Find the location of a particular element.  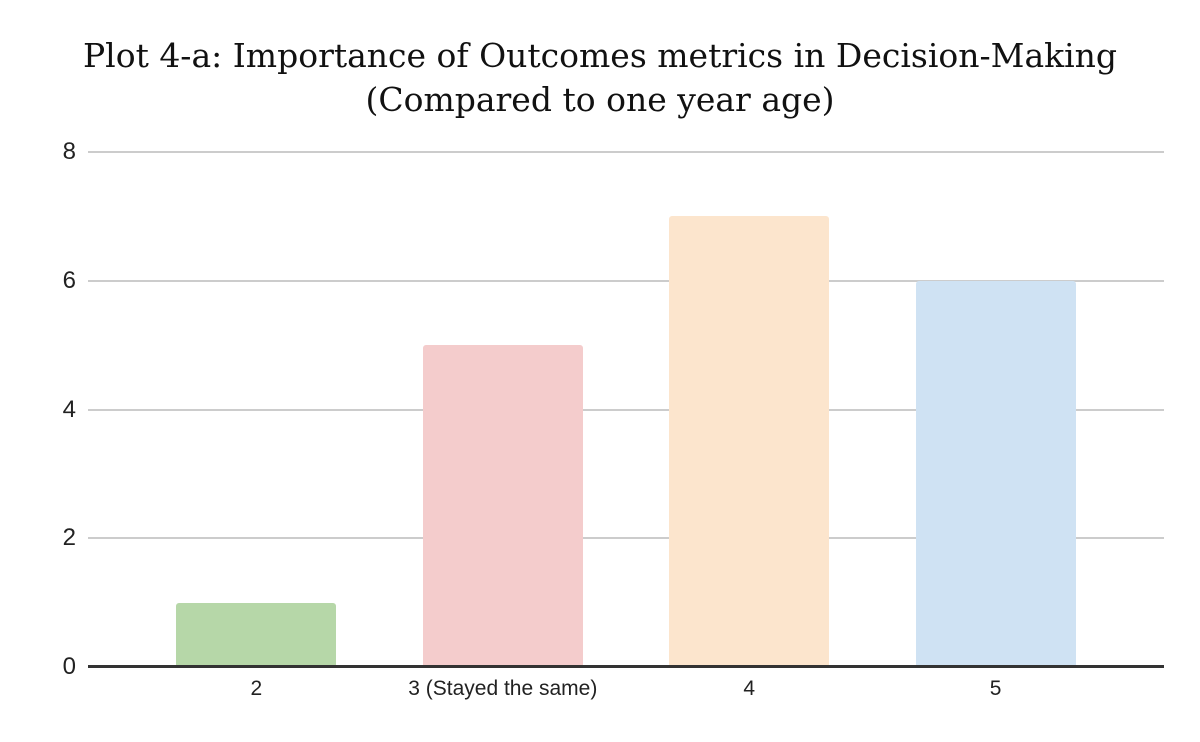

x-axis-tick-label-3 (Stayed the same): 3 (Stayed the same) is located at coordinates (503, 688).